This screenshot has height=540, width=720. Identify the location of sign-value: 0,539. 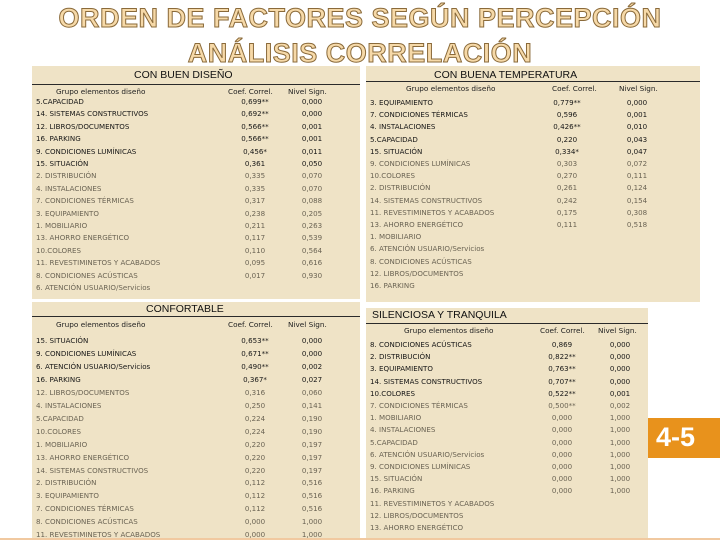
(312, 238).